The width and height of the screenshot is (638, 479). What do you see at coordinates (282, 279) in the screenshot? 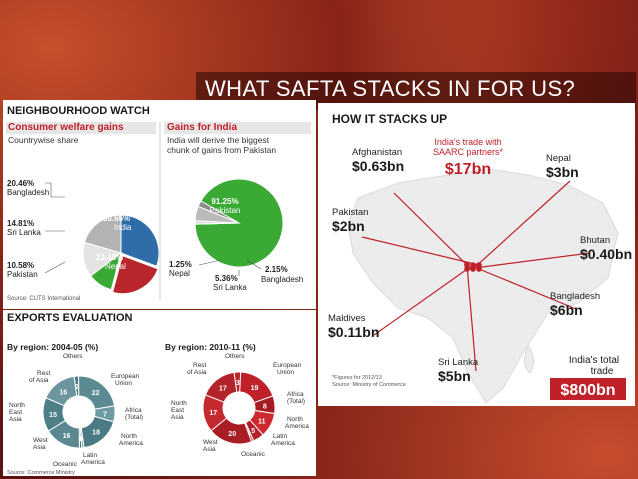
I see `bangladesh-gain-label: Bangladesh` at bounding box center [282, 279].